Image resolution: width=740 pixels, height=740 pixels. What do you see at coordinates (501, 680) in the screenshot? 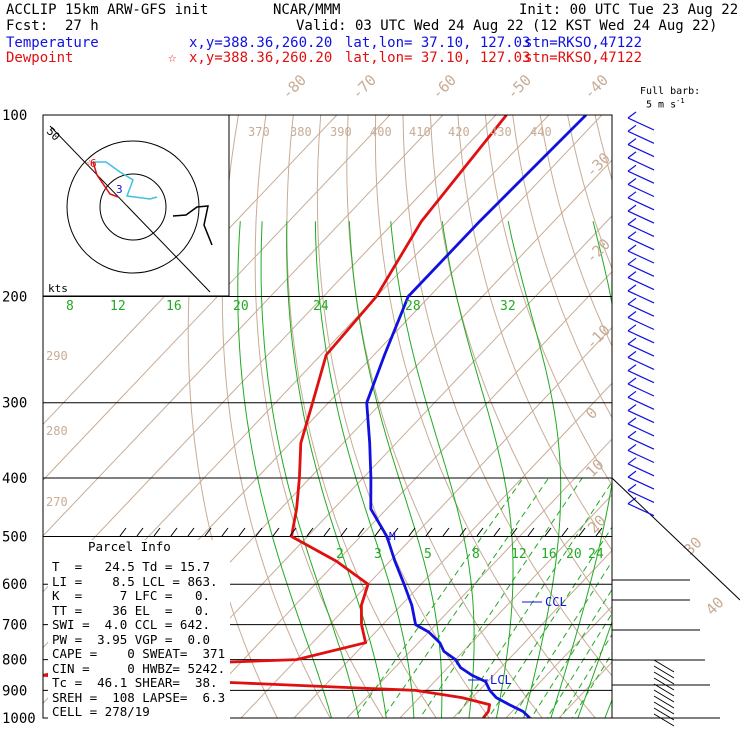
I see `lcl-label: LCL` at bounding box center [501, 680].